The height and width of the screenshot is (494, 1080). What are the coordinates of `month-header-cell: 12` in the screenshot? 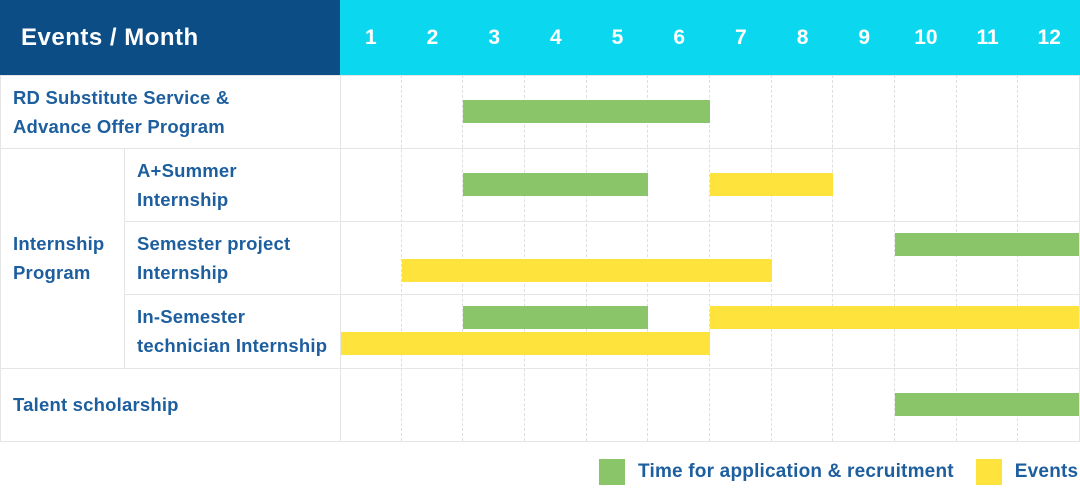 It's located at (1049, 37).